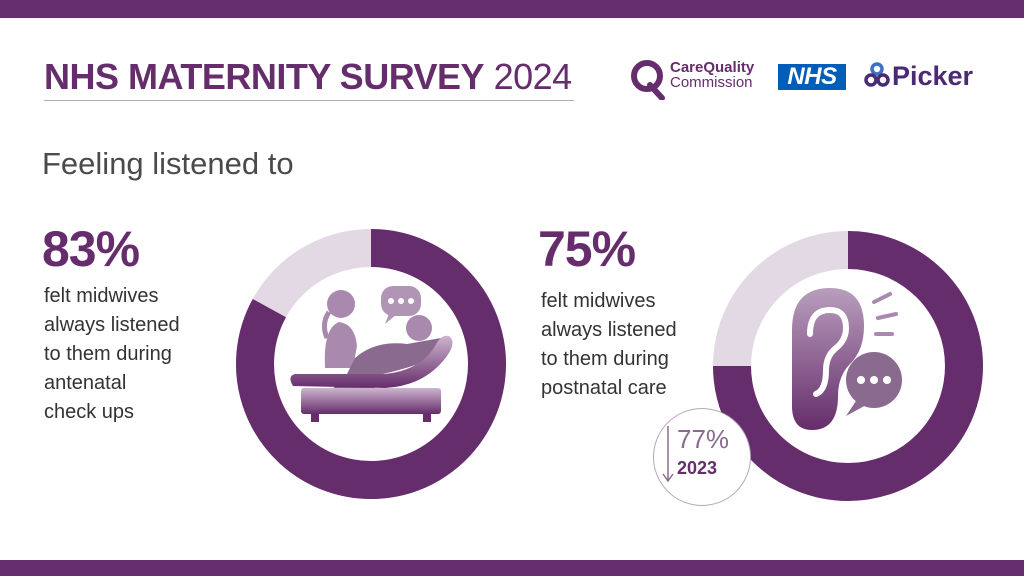 This screenshot has height=576, width=1024. I want to click on down-arrow-icon, so click(668, 454).